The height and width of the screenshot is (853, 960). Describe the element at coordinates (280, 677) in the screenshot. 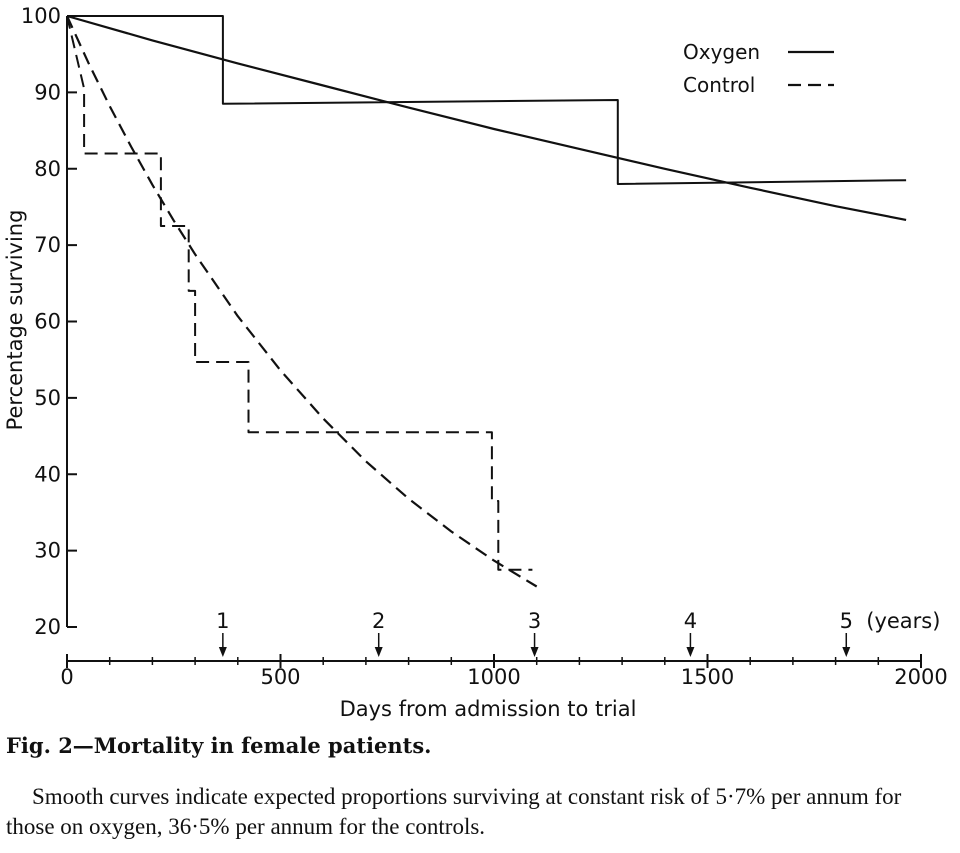

I see `x-tick-label: 500` at that location.